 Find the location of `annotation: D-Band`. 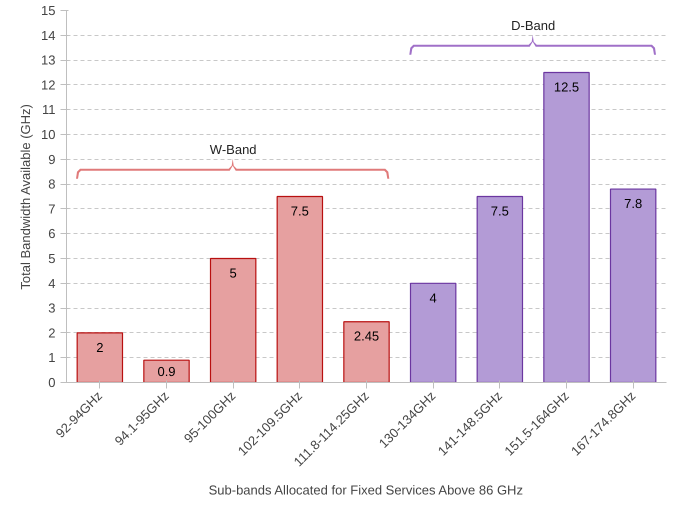

annotation: D-Band is located at coordinates (533, 26).